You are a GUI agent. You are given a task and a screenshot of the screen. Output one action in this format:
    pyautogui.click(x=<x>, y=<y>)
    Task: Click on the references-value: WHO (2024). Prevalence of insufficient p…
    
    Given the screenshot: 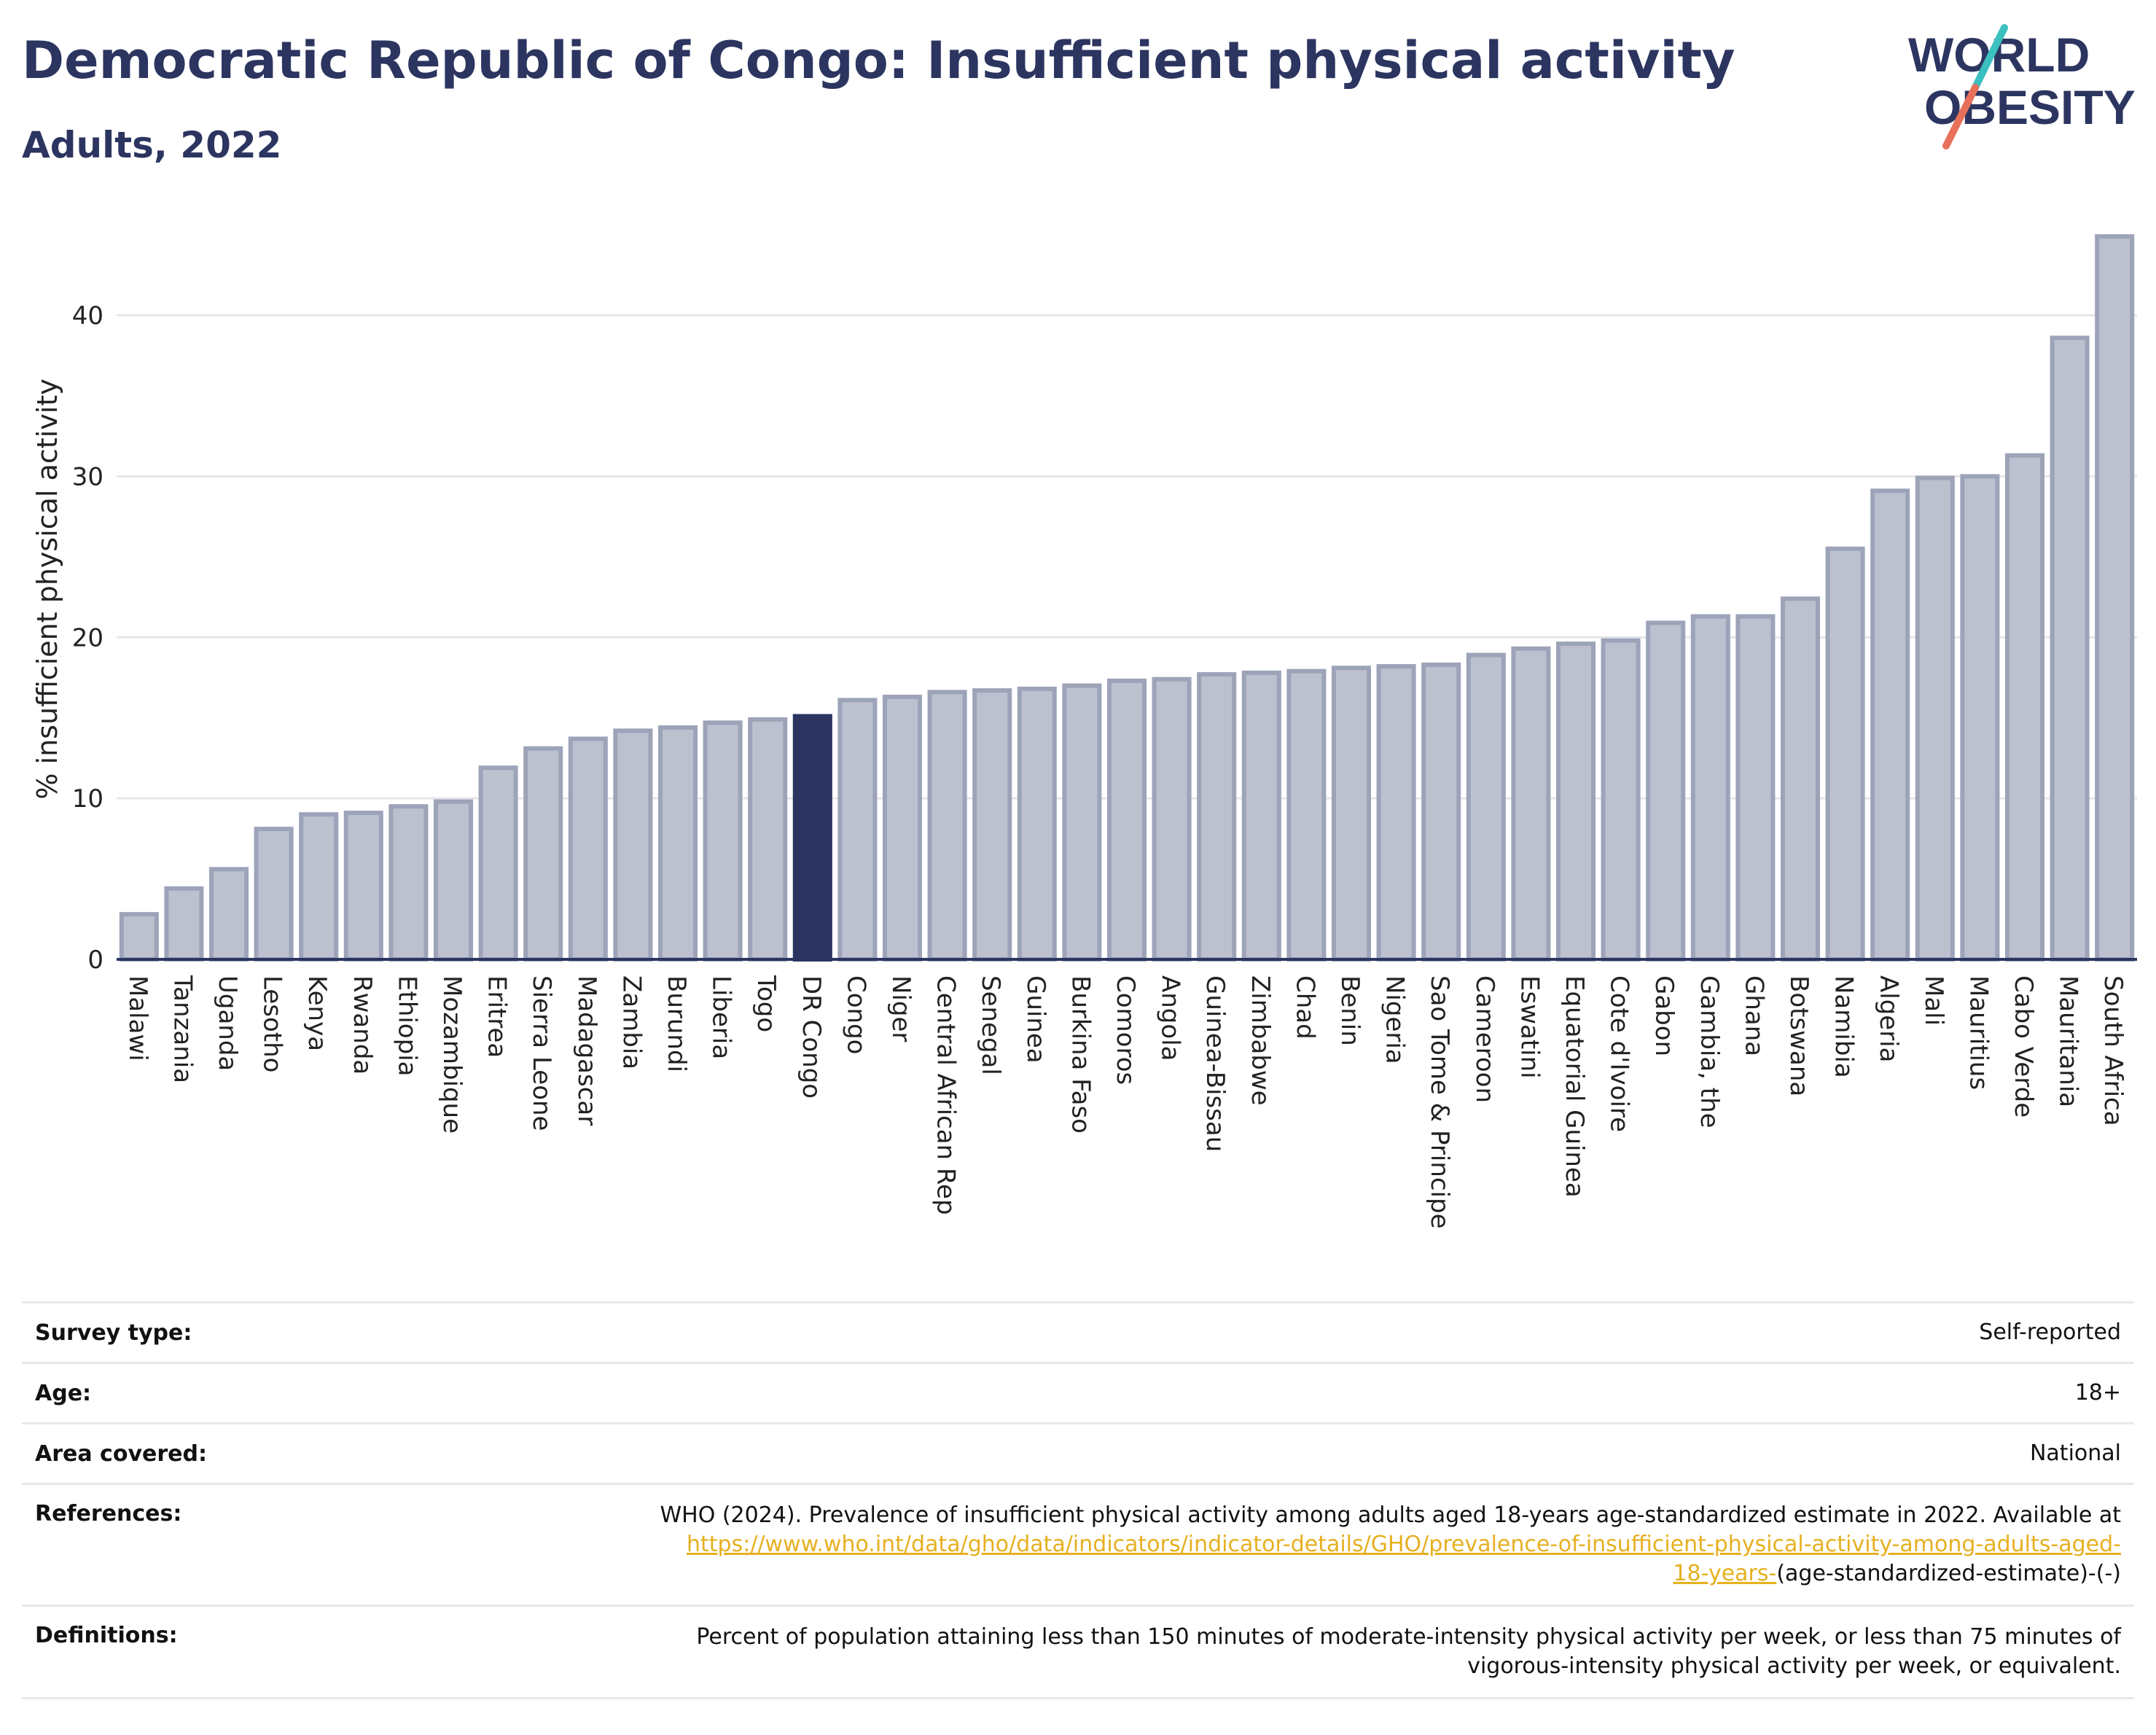 What is the action you would take?
    pyautogui.click(x=1397, y=1545)
    